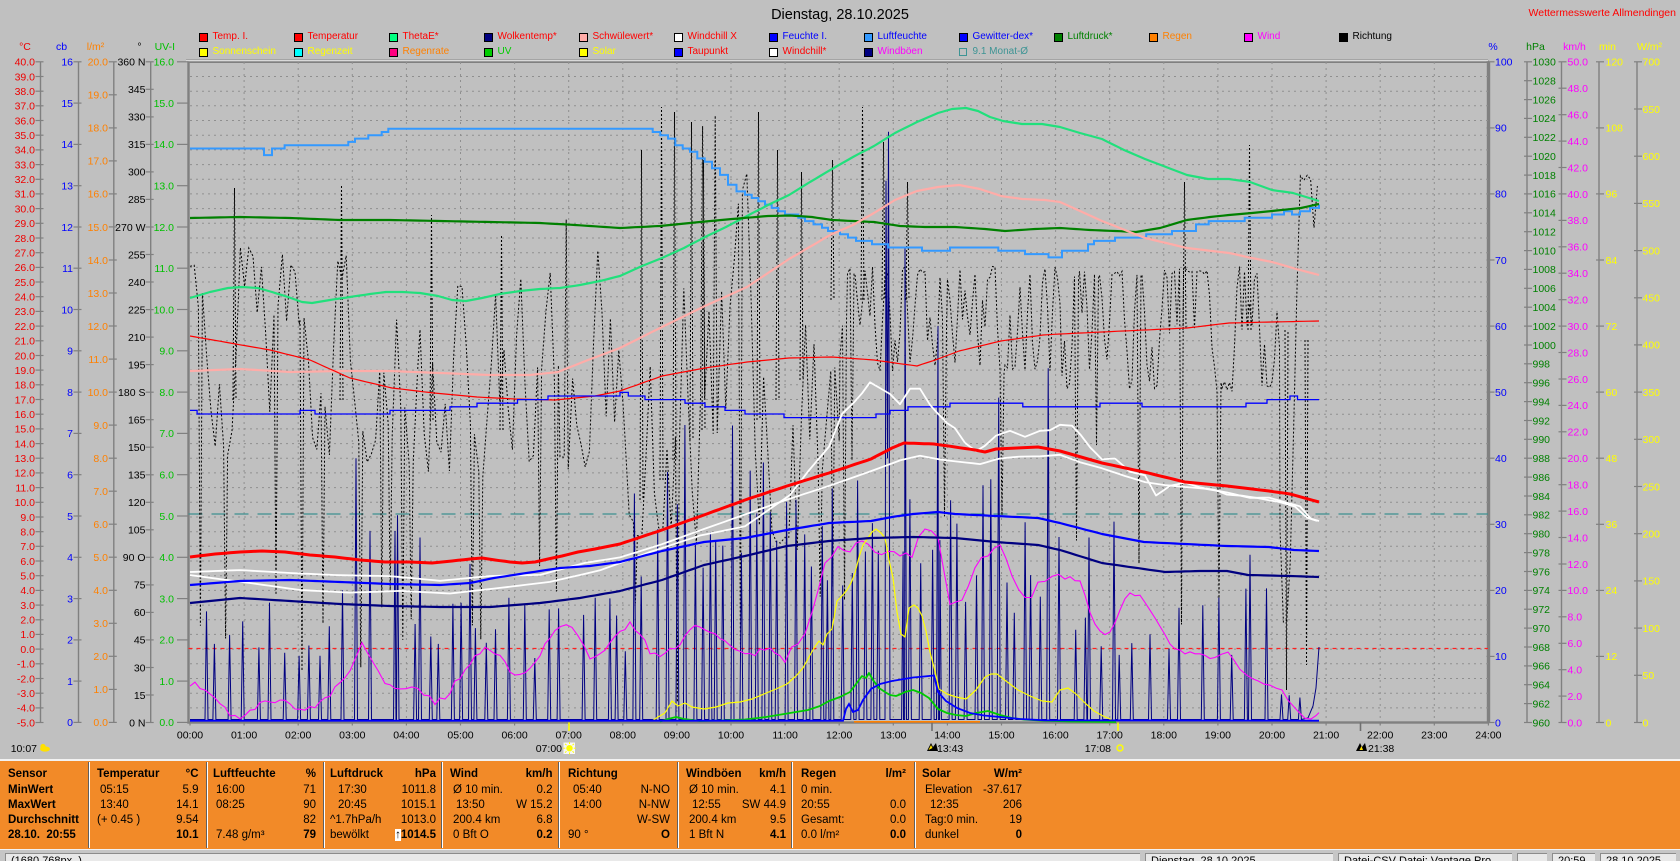 The height and width of the screenshot is (861, 1680). What do you see at coordinates (1542, 572) in the screenshot?
I see `svg-text: 976` at bounding box center [1542, 572].